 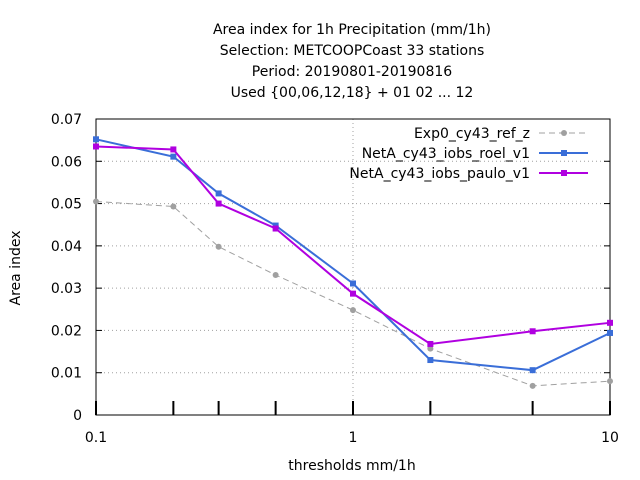 What do you see at coordinates (66, 247) in the screenshot?
I see `y-tick-label: 0.04` at bounding box center [66, 247].